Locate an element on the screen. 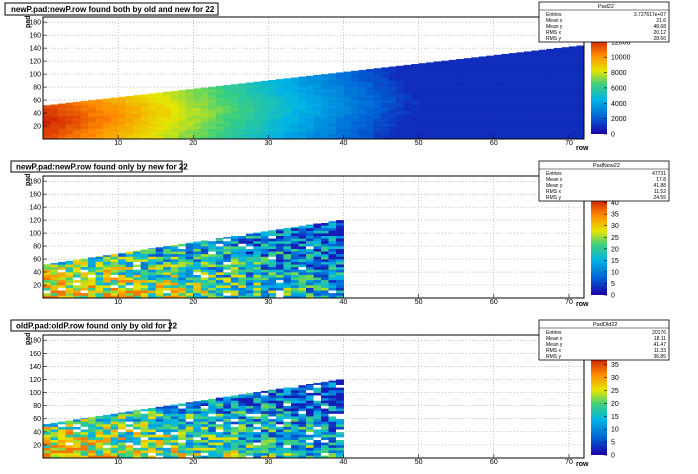 The image size is (698, 474). panel-1-color-scale is located at coordinates (599, 86).